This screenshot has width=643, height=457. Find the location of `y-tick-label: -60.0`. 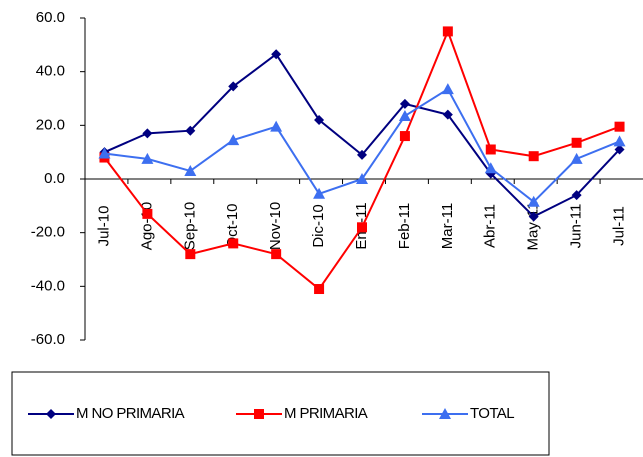

y-tick-label: -60.0 is located at coordinates (48, 339).